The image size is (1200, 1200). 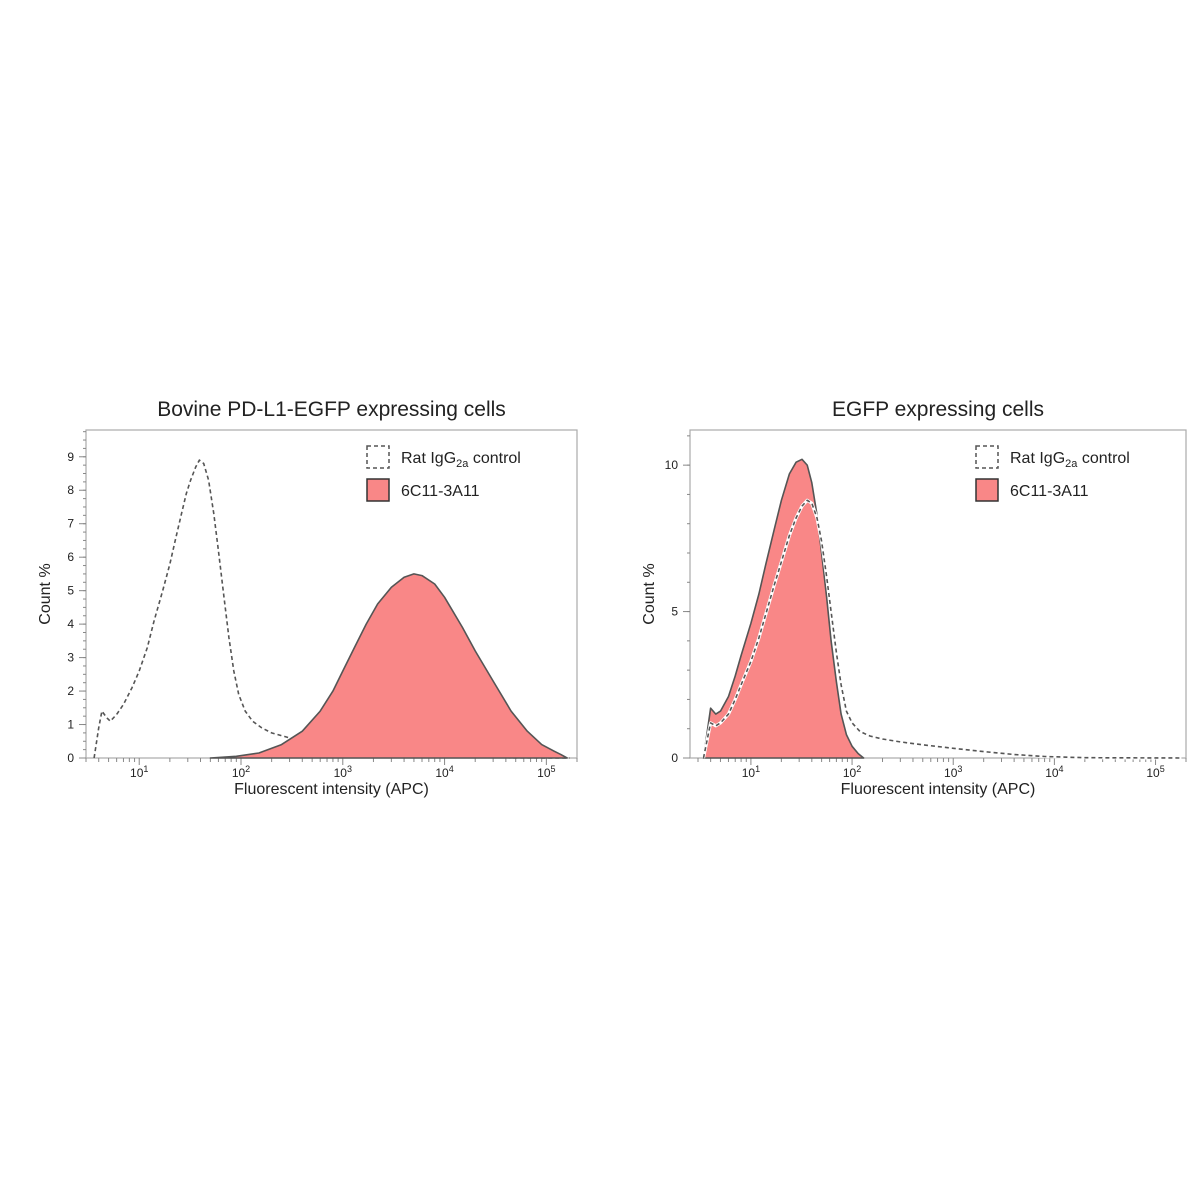 What do you see at coordinates (70, 658) in the screenshot?
I see `y-tick-label: 3` at bounding box center [70, 658].